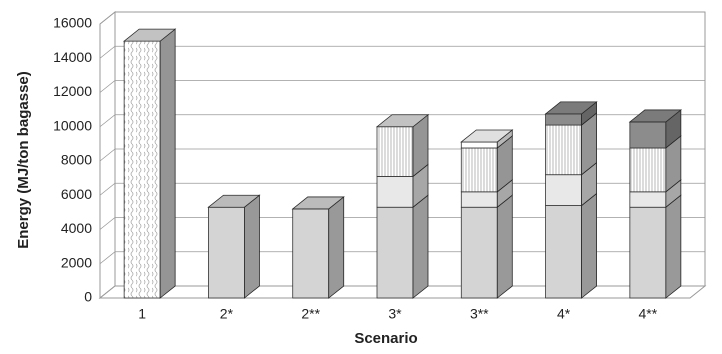  What do you see at coordinates (76, 228) in the screenshot?
I see `y-tick-label: 4000` at bounding box center [76, 228].